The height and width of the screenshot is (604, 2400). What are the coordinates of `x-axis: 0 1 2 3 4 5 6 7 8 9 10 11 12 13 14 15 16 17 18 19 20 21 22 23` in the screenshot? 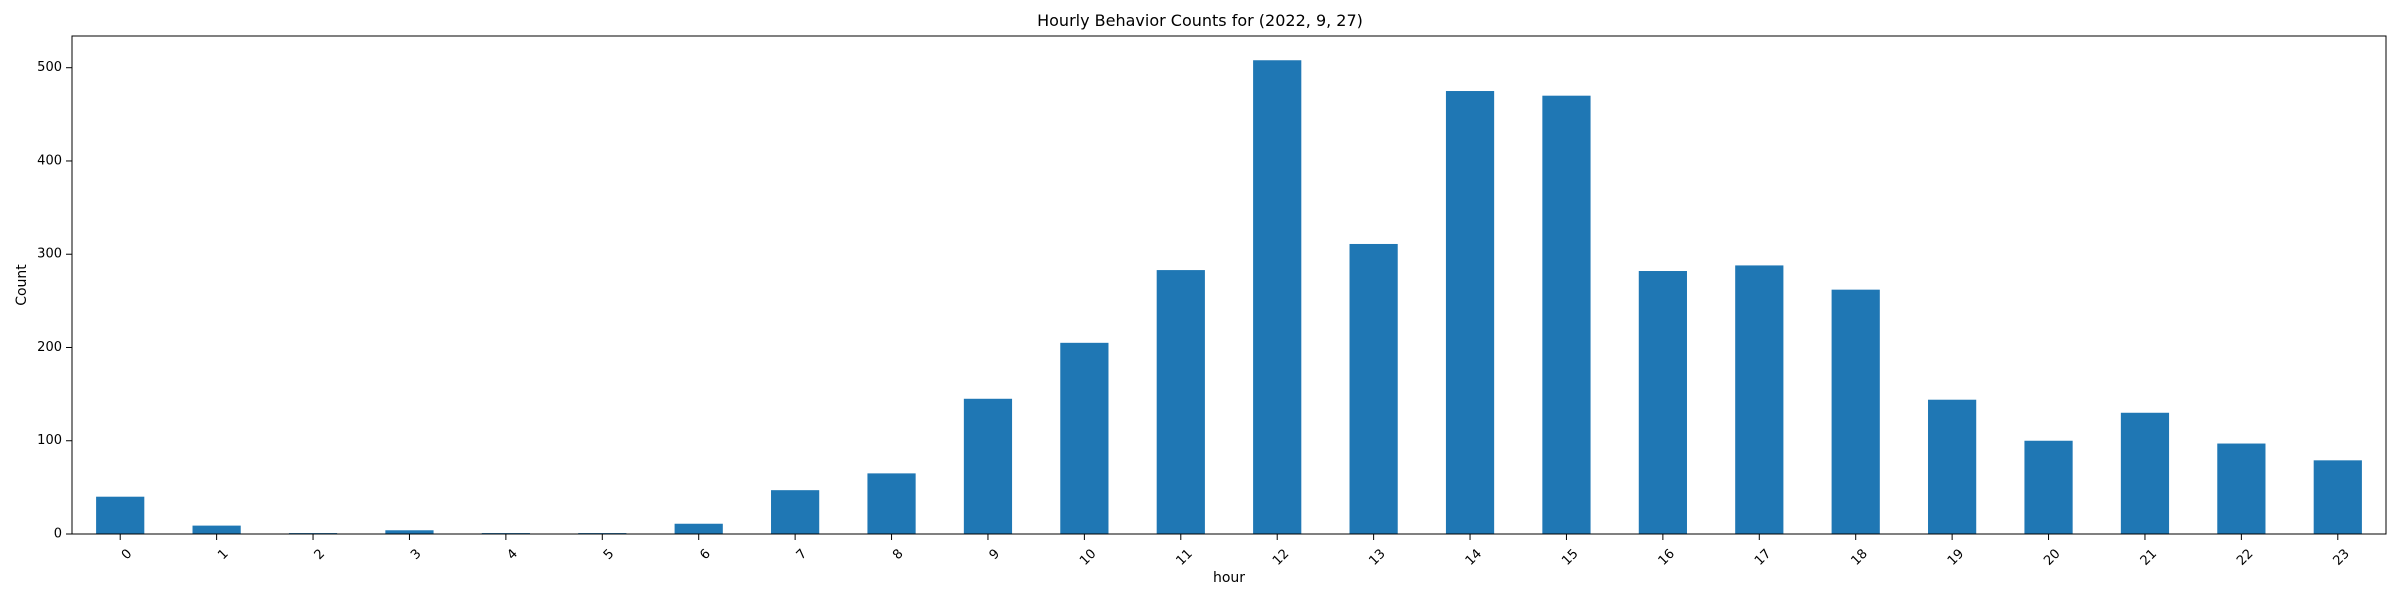 It's located at (1236, 551).